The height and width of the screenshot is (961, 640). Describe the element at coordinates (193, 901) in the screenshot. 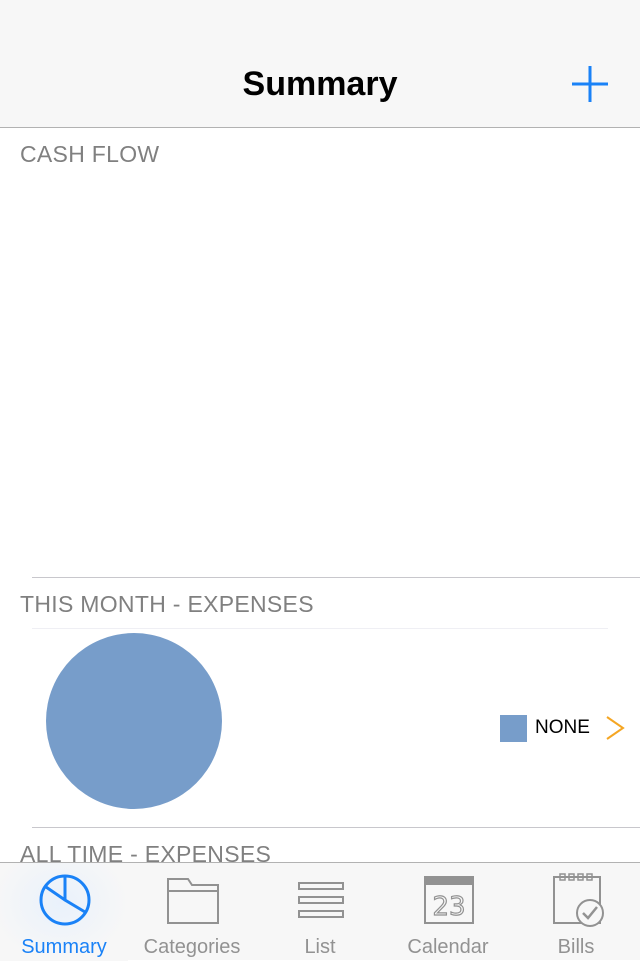

I see `folder-icon` at that location.